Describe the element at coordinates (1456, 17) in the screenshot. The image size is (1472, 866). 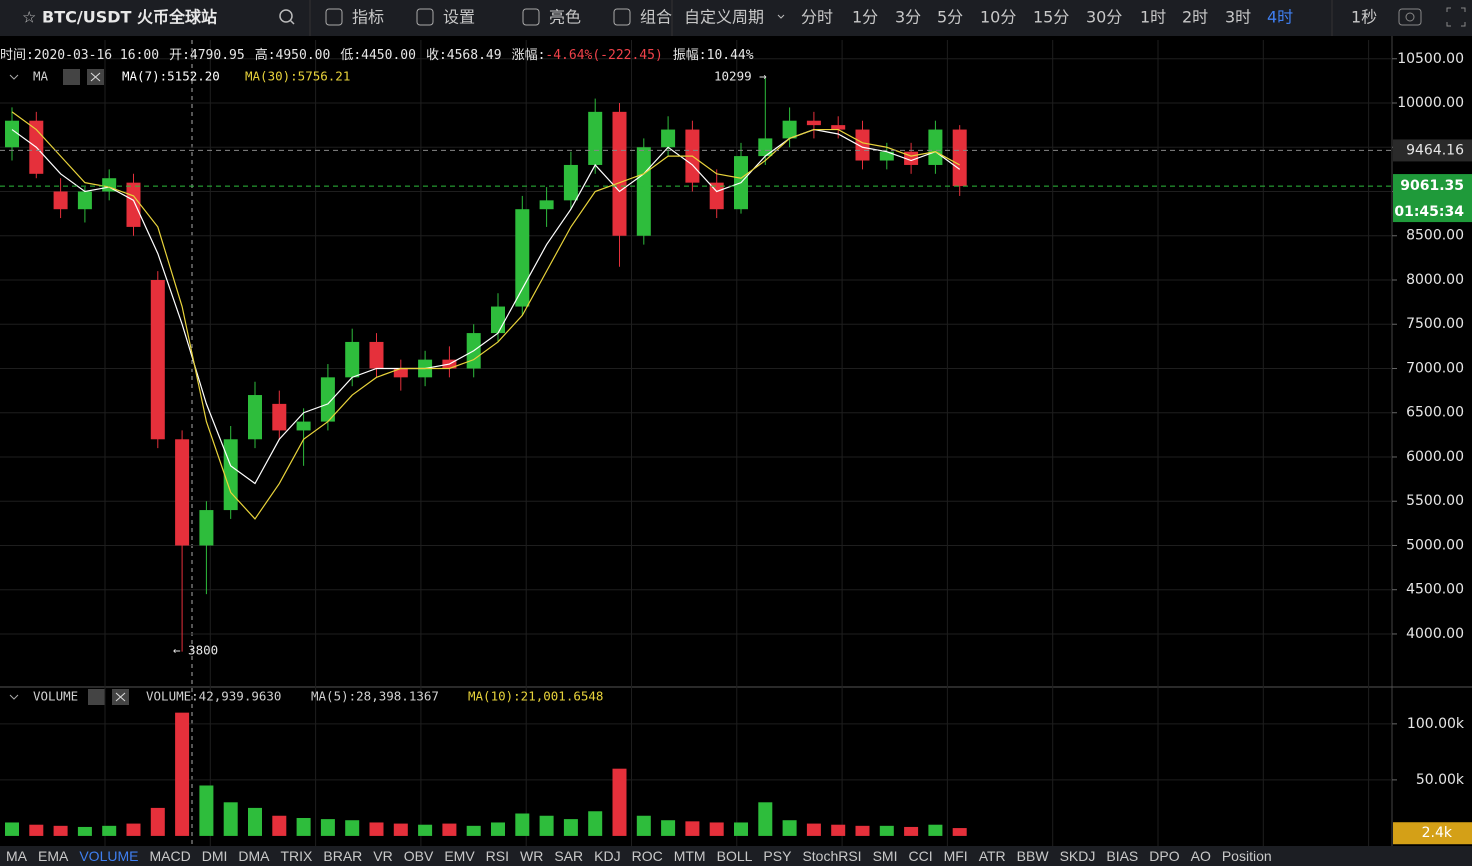
I see `fullscreen-icon` at that location.